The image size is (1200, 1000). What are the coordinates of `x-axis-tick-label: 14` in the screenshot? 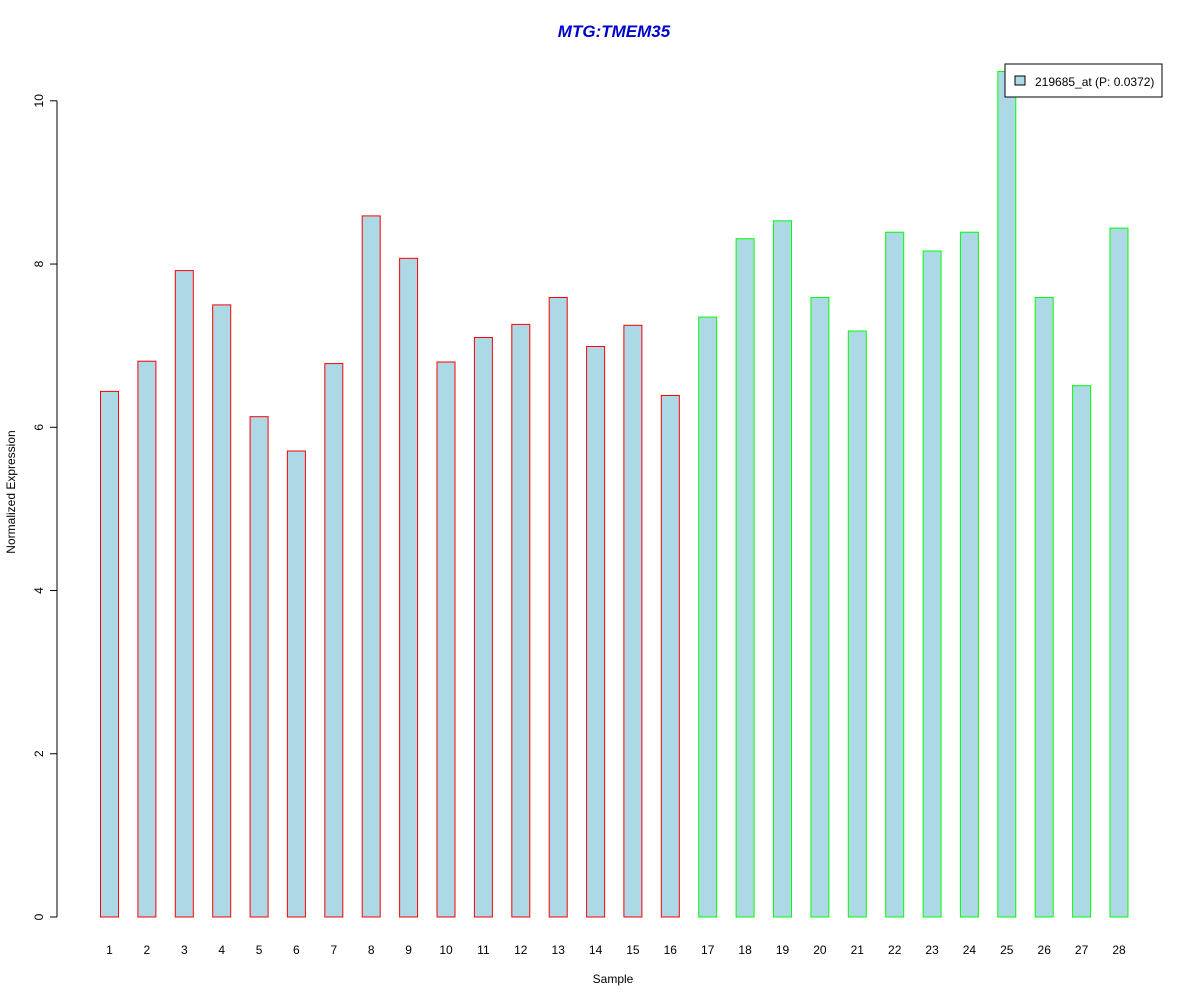 It's located at (596, 950).